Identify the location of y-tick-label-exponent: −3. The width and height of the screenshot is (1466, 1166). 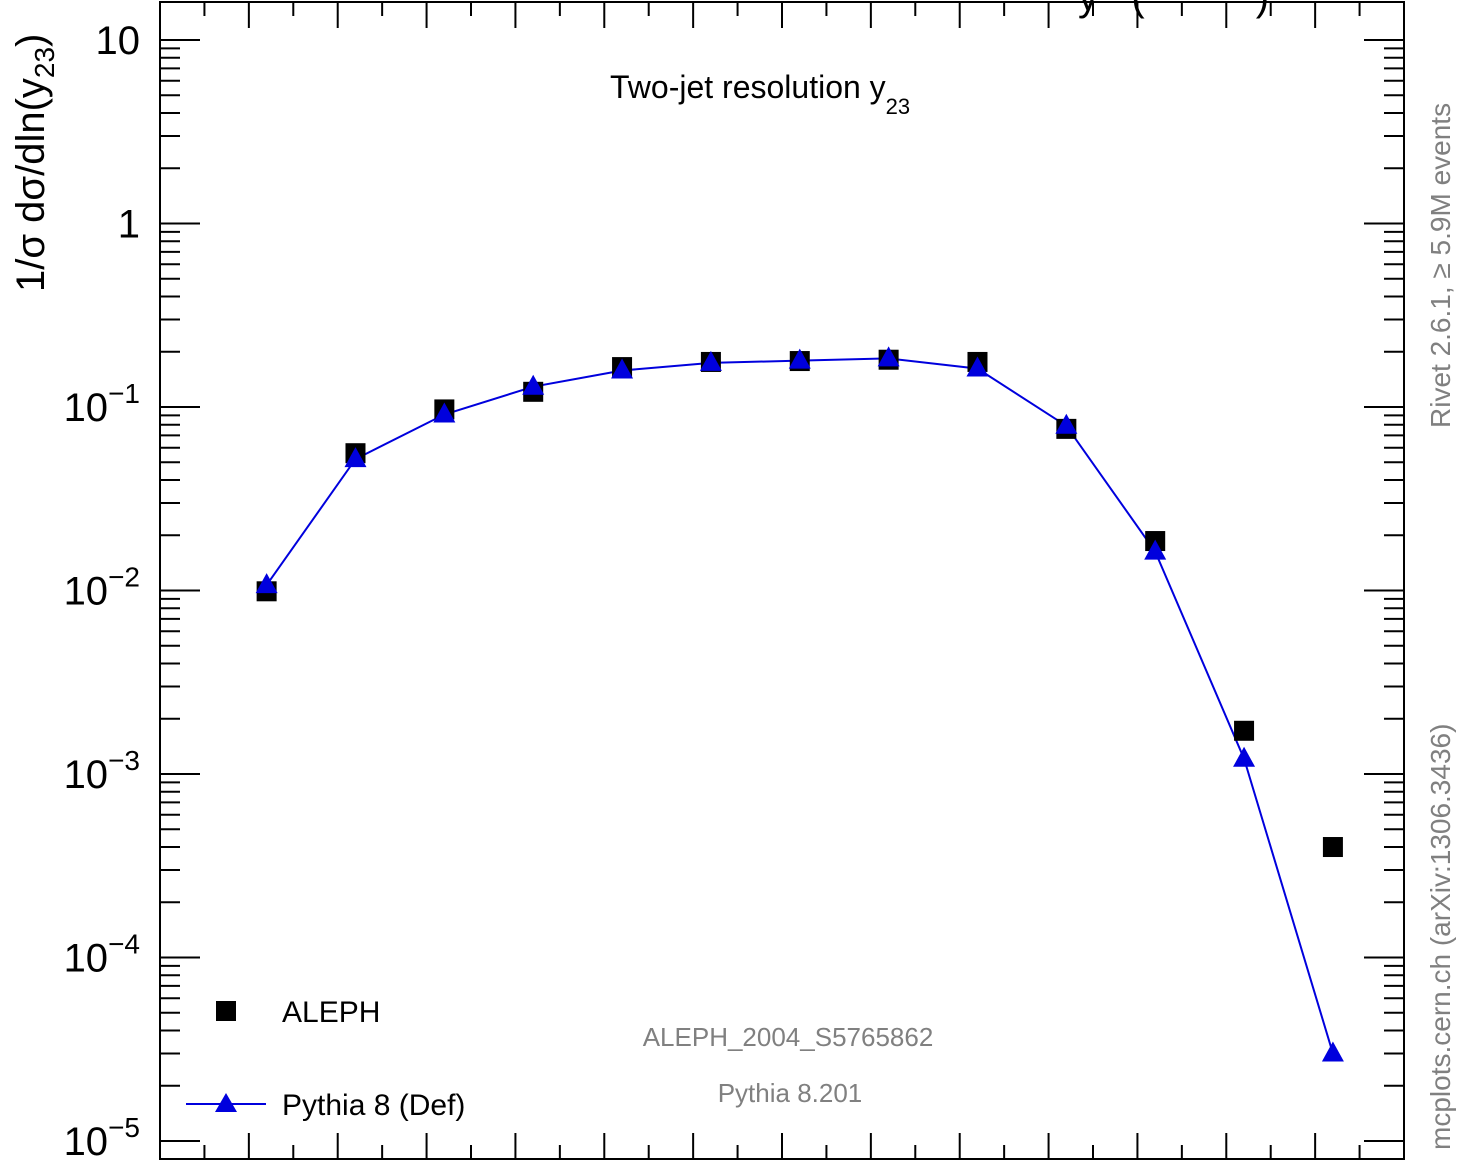
(124, 760).